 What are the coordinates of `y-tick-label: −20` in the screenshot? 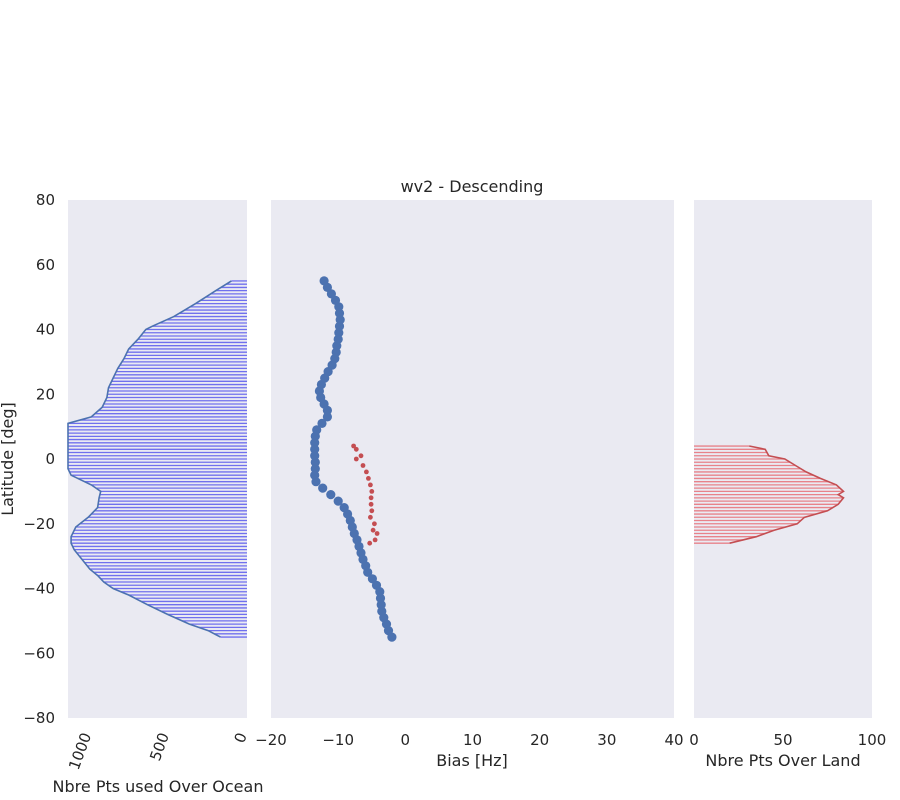 It's located at (39, 524).